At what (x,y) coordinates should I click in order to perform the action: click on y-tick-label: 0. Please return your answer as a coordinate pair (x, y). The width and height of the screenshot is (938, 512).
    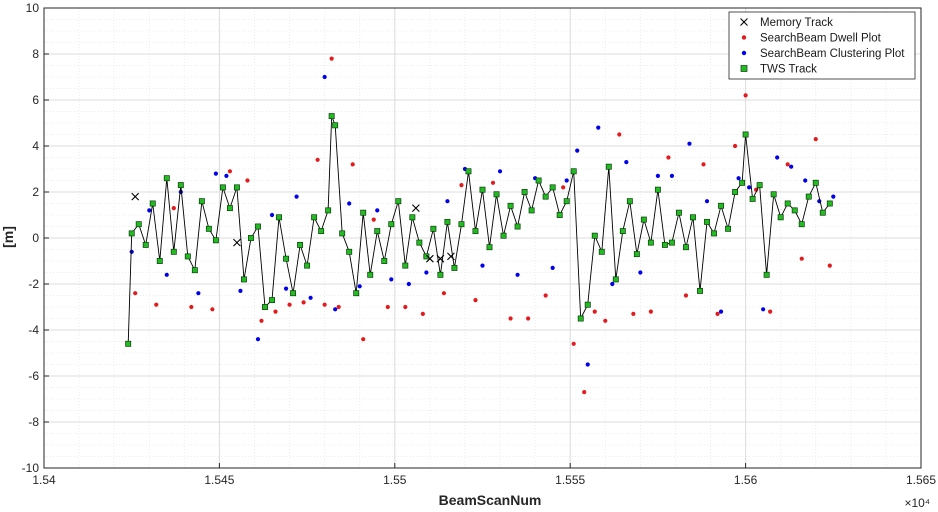
    Looking at the image, I should click on (35, 238).